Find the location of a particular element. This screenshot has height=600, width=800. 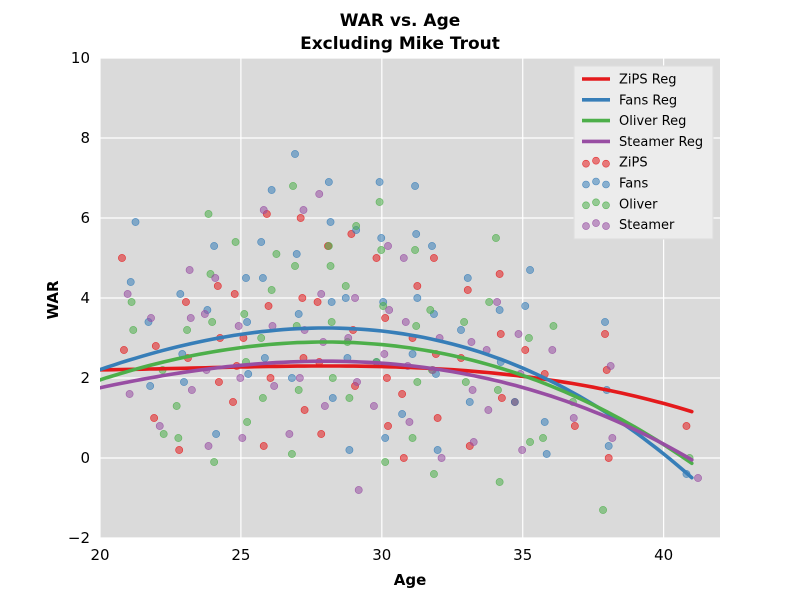

legend-marker-zips is located at coordinates (596, 160).